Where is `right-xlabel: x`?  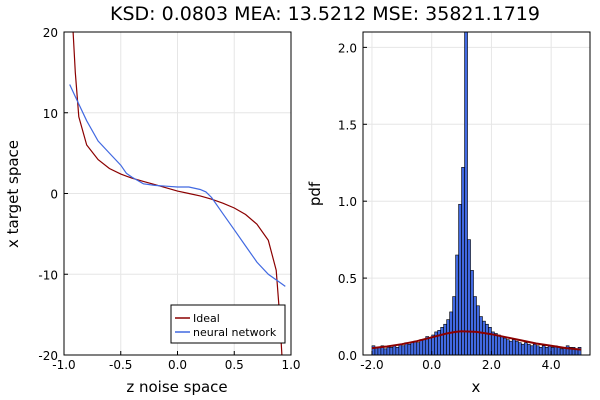
right-xlabel: x is located at coordinates (476, 387).